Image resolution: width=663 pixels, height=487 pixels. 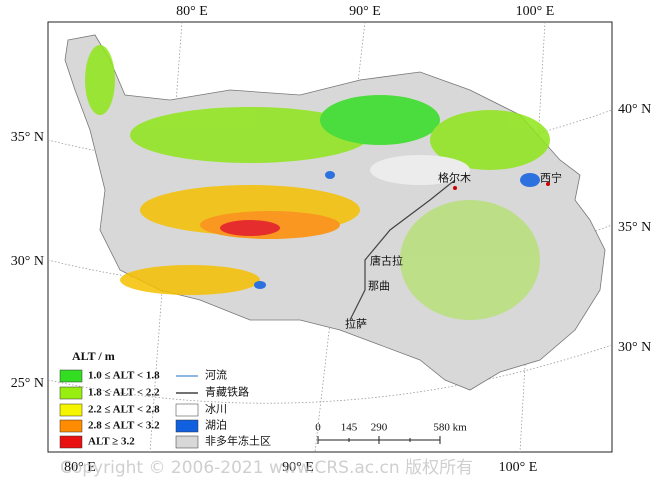 What do you see at coordinates (124, 393) in the screenshot?
I see `legend-label: 1.8 ≤ ALT < 2.2` at bounding box center [124, 393].